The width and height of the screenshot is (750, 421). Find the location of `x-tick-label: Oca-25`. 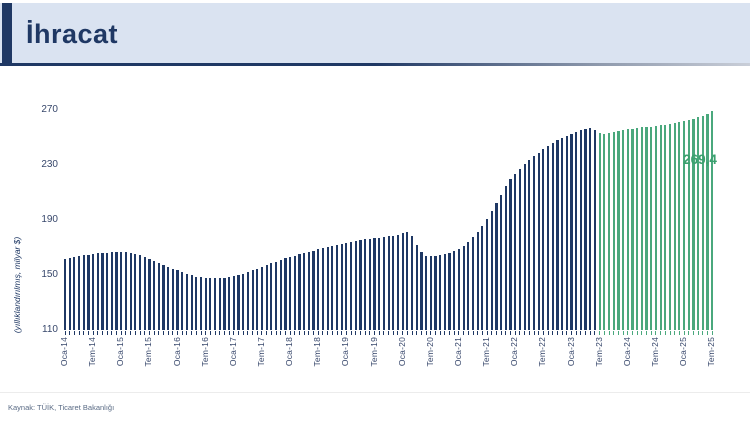

x-tick-label: Oca-25 is located at coordinates (683, 352).